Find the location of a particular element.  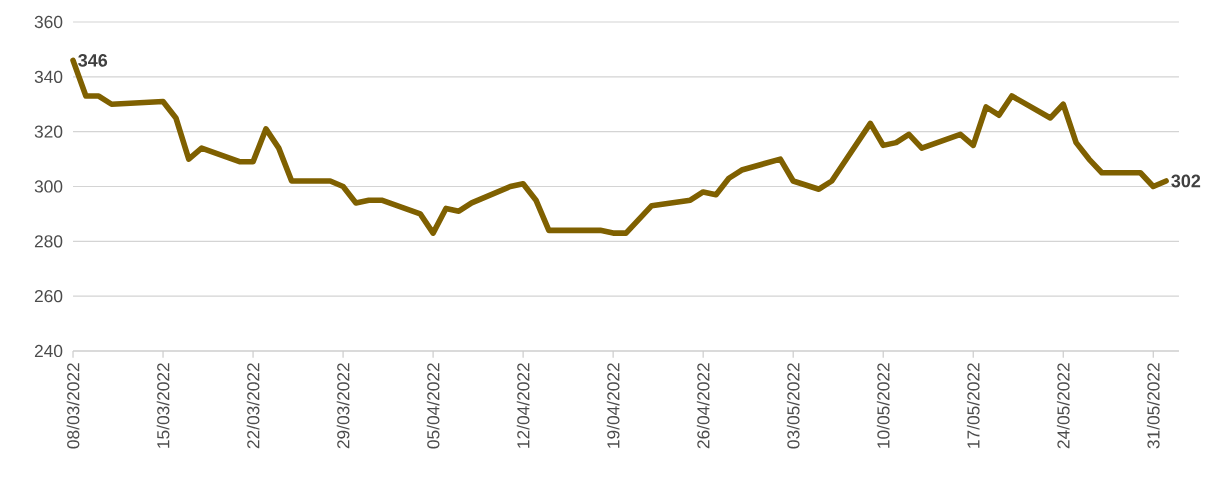

x-tick-label: 22/03/2022 is located at coordinates (253, 406).